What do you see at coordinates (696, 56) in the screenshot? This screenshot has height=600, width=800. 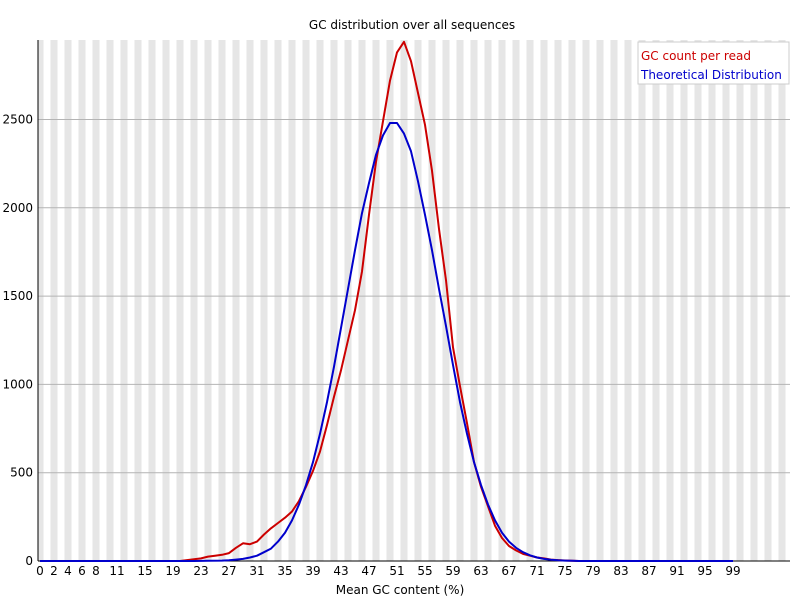 I see `legend-entry-gc-count: GC count per read` at bounding box center [696, 56].